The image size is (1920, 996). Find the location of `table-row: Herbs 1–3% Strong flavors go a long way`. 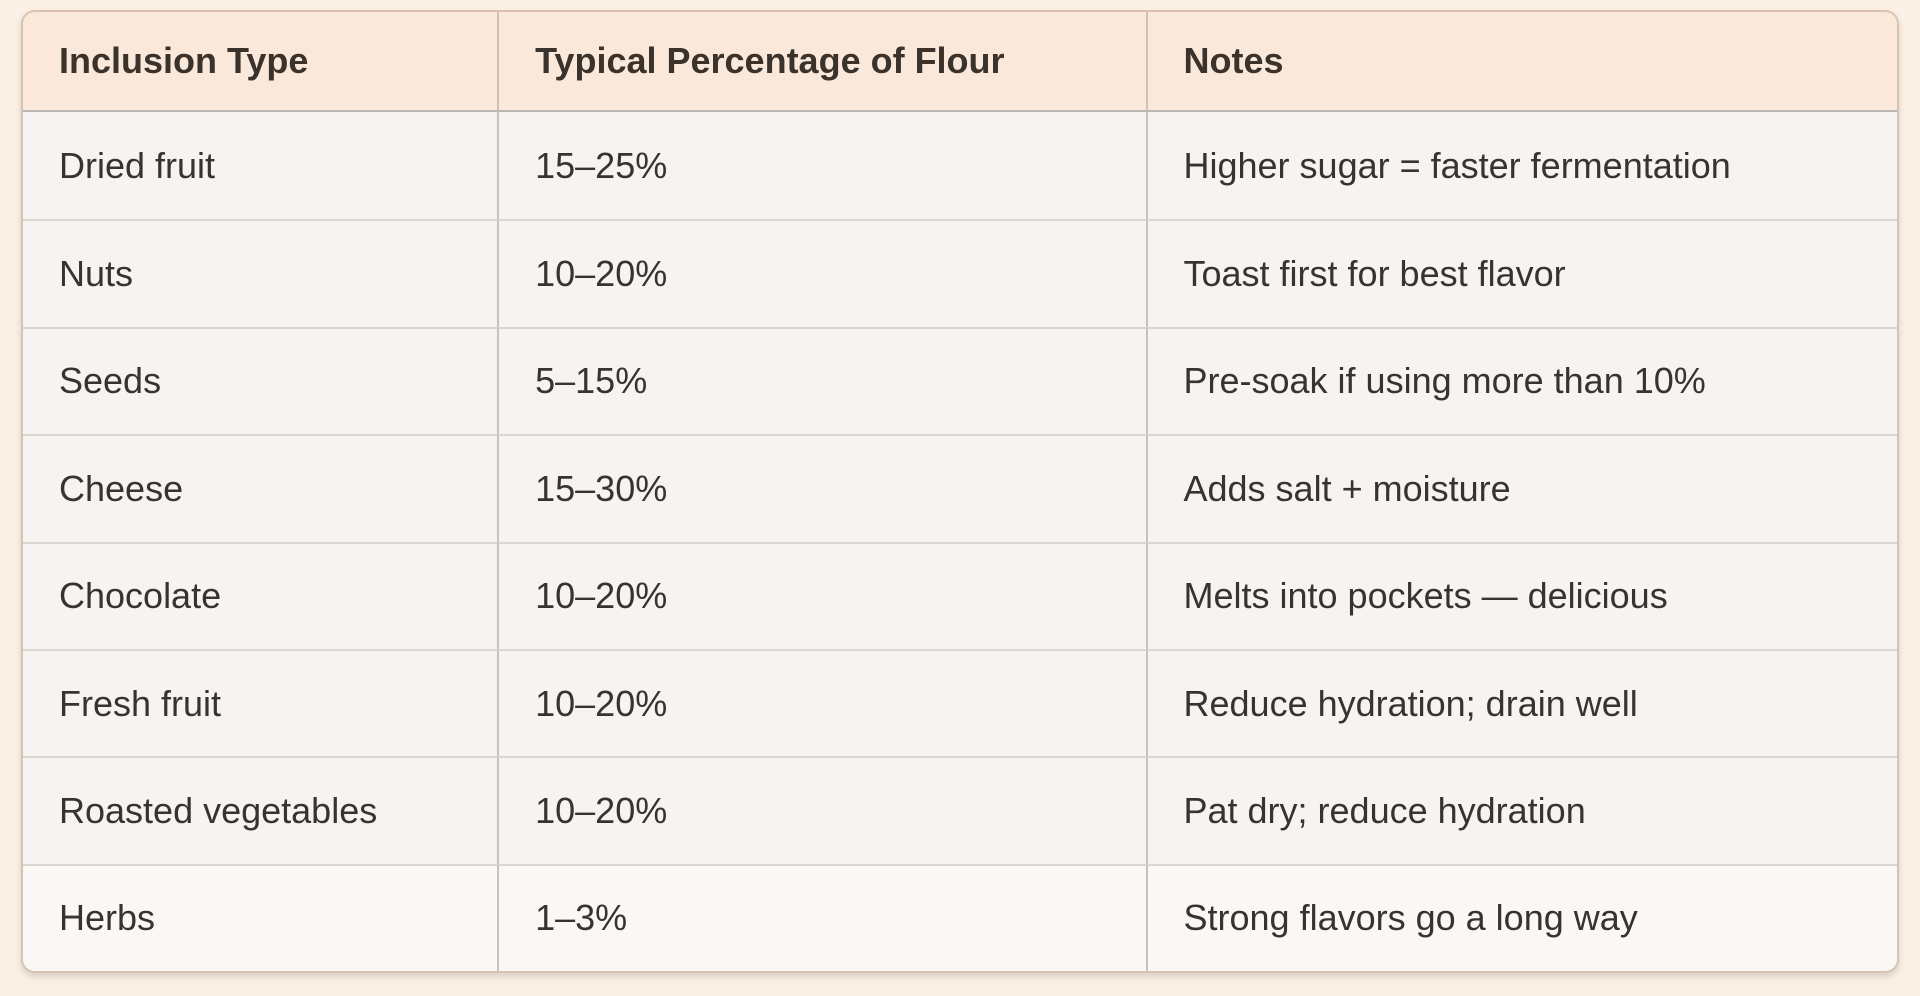

table-row: Herbs 1–3% Strong flavors go a long way is located at coordinates (960, 917).